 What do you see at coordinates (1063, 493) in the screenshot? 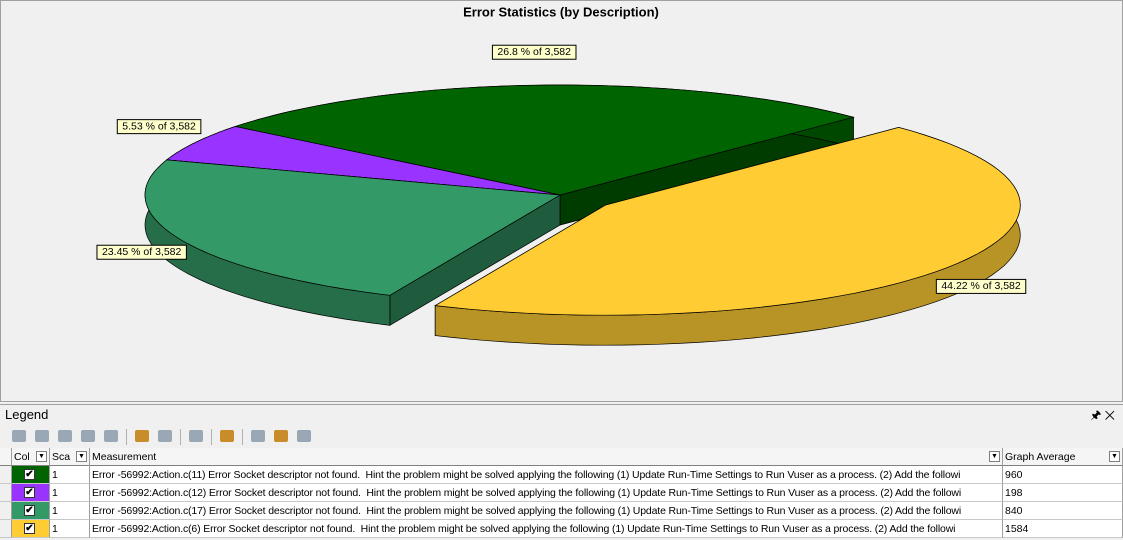
I see `graph-average-cell: 198` at bounding box center [1063, 493].